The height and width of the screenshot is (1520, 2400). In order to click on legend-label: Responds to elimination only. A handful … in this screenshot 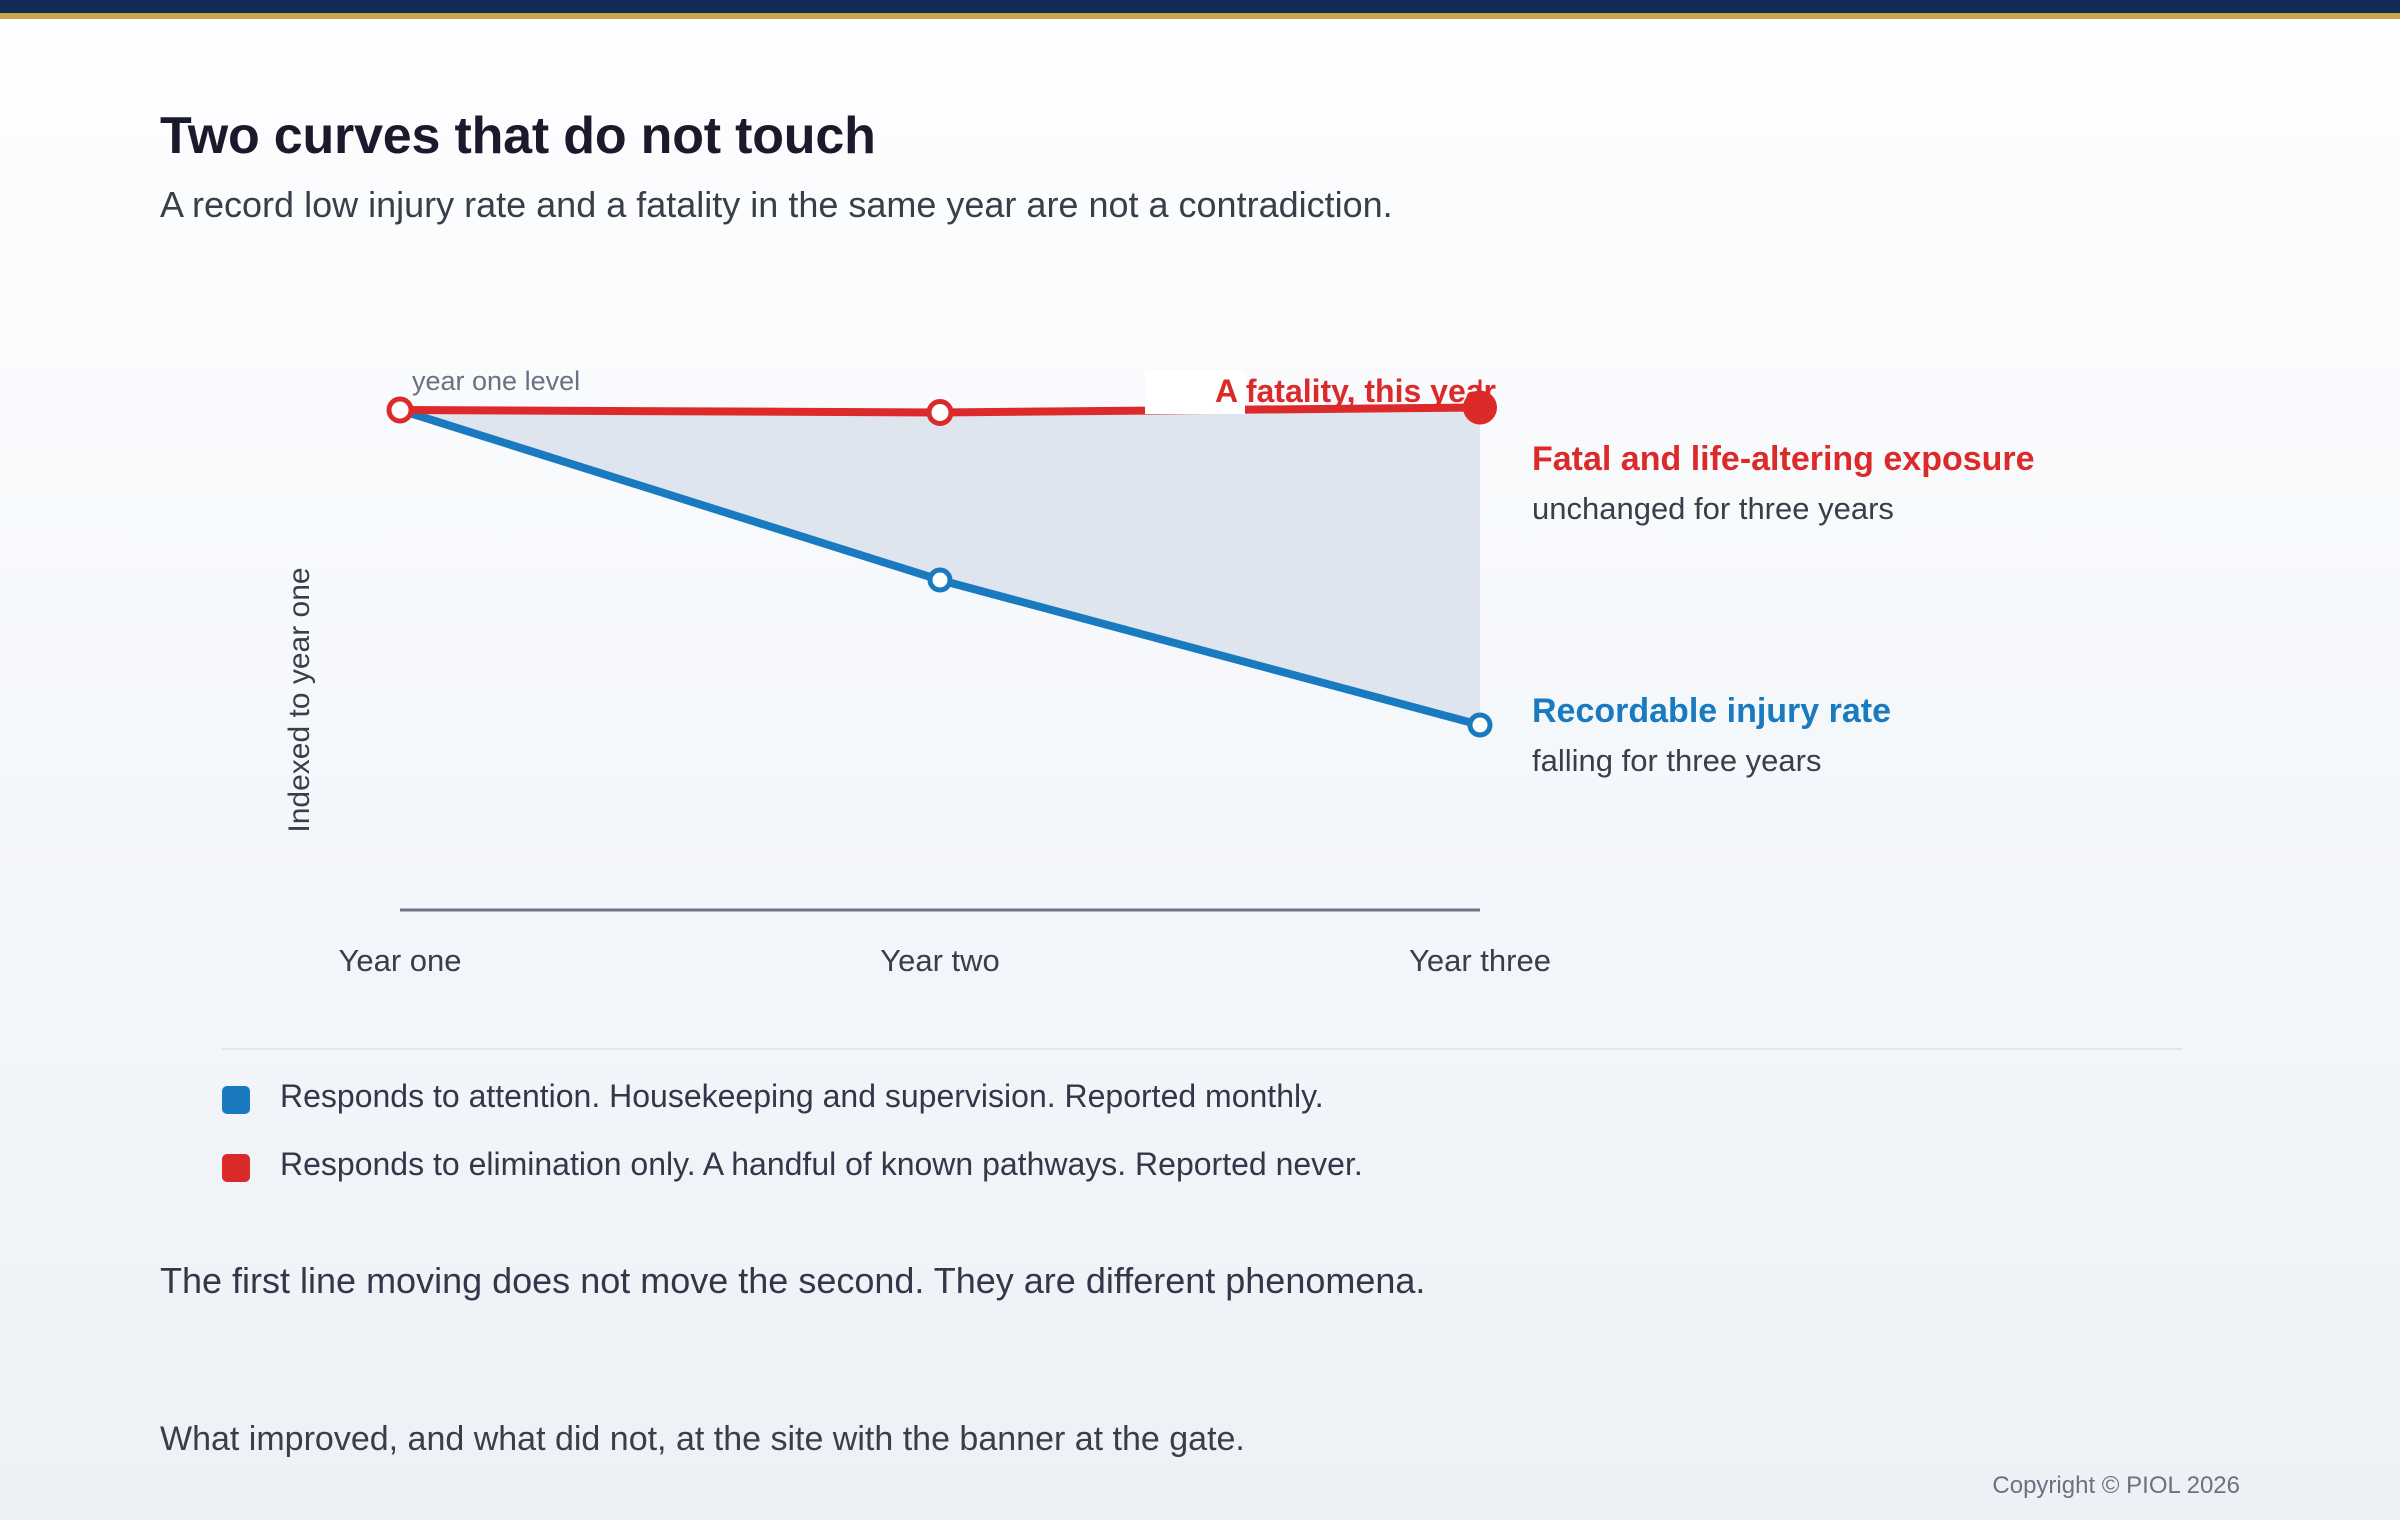, I will do `click(821, 1164)`.